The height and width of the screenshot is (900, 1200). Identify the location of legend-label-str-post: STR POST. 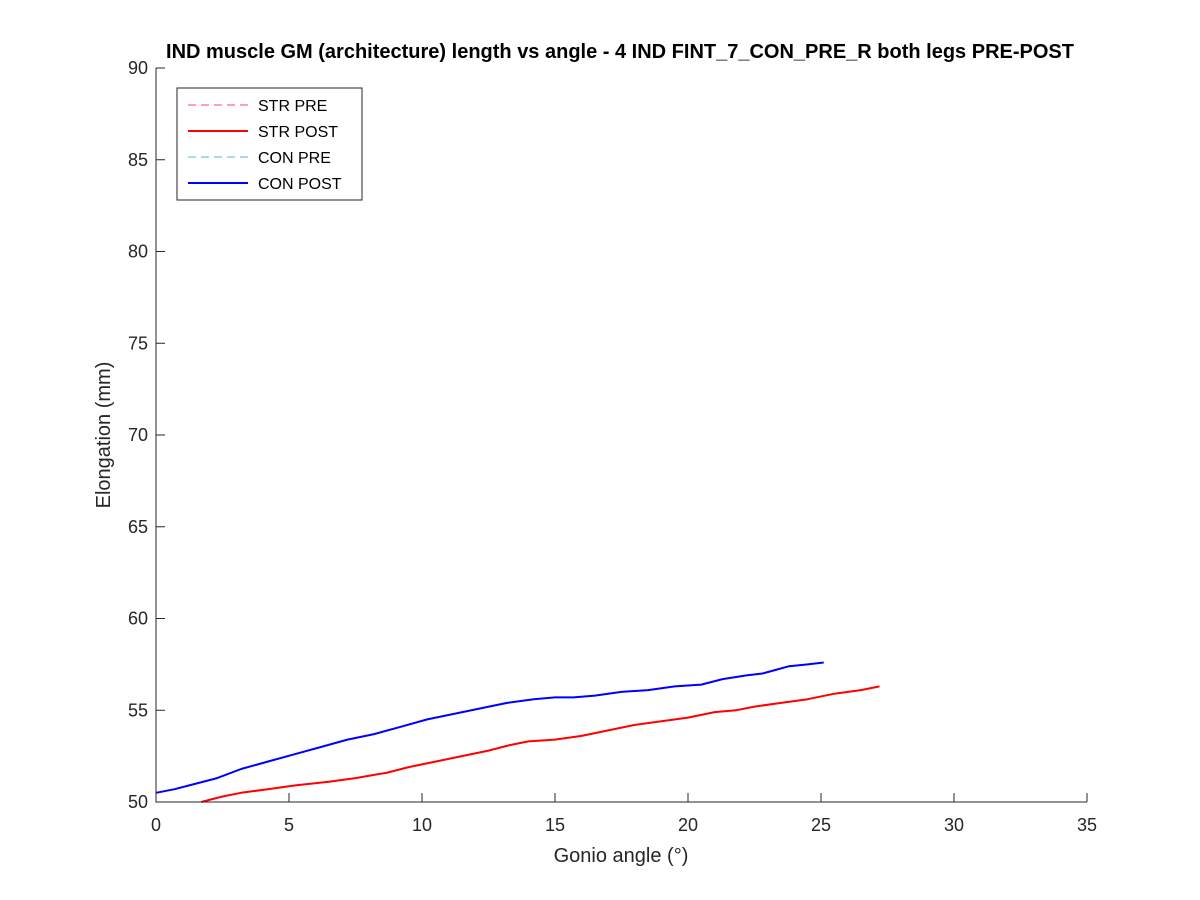
(298, 132).